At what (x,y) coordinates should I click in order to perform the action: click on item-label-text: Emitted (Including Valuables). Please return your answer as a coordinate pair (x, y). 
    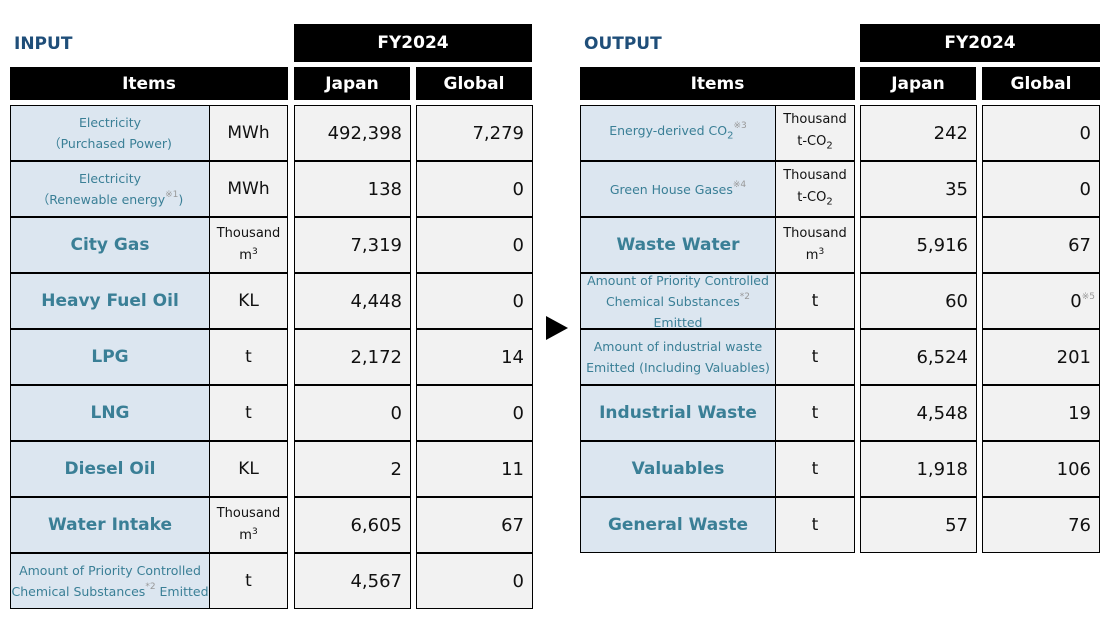
    Looking at the image, I should click on (678, 367).